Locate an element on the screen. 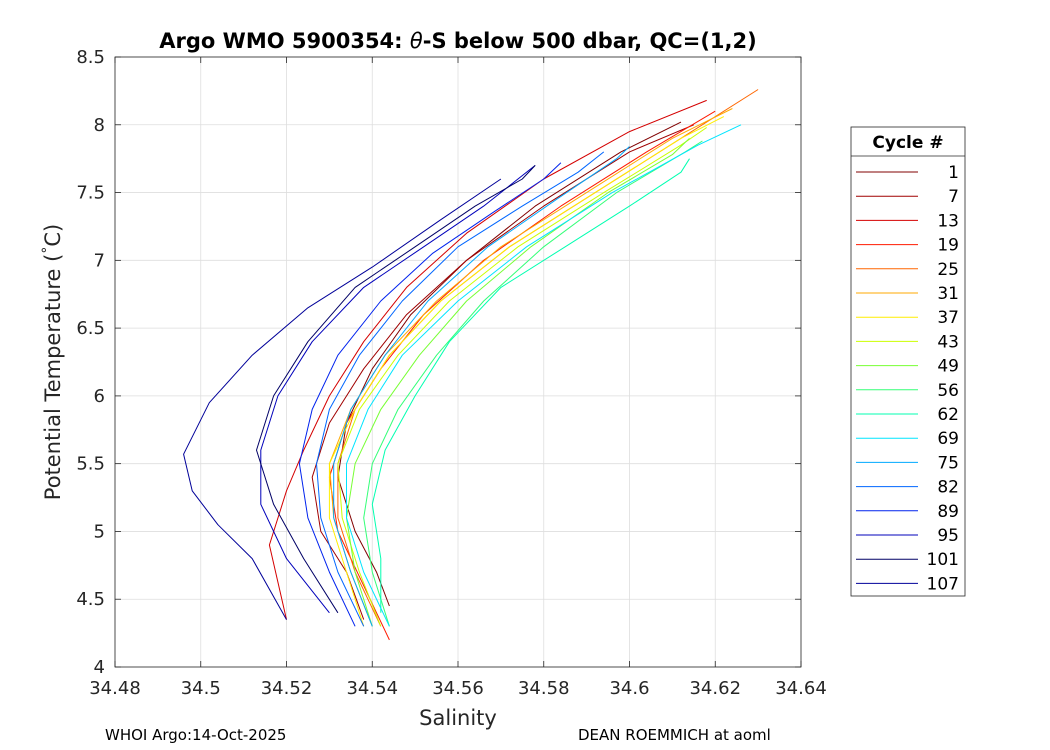 This screenshot has width=1050, height=750. legend-label-cycle-49: 49 is located at coordinates (948, 367).